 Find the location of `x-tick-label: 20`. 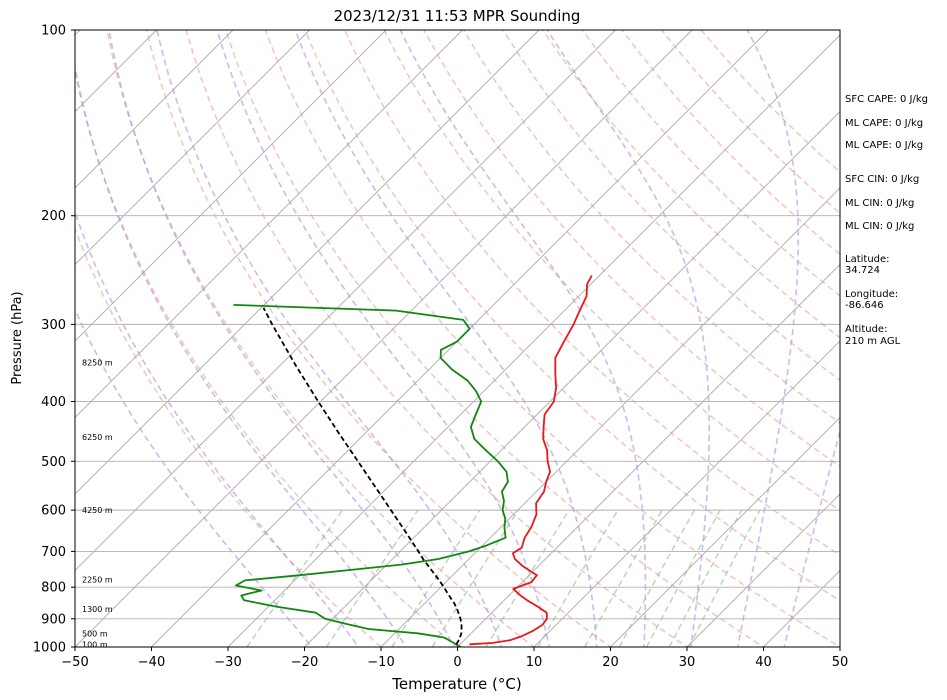

x-tick-label: 20 is located at coordinates (610, 662).